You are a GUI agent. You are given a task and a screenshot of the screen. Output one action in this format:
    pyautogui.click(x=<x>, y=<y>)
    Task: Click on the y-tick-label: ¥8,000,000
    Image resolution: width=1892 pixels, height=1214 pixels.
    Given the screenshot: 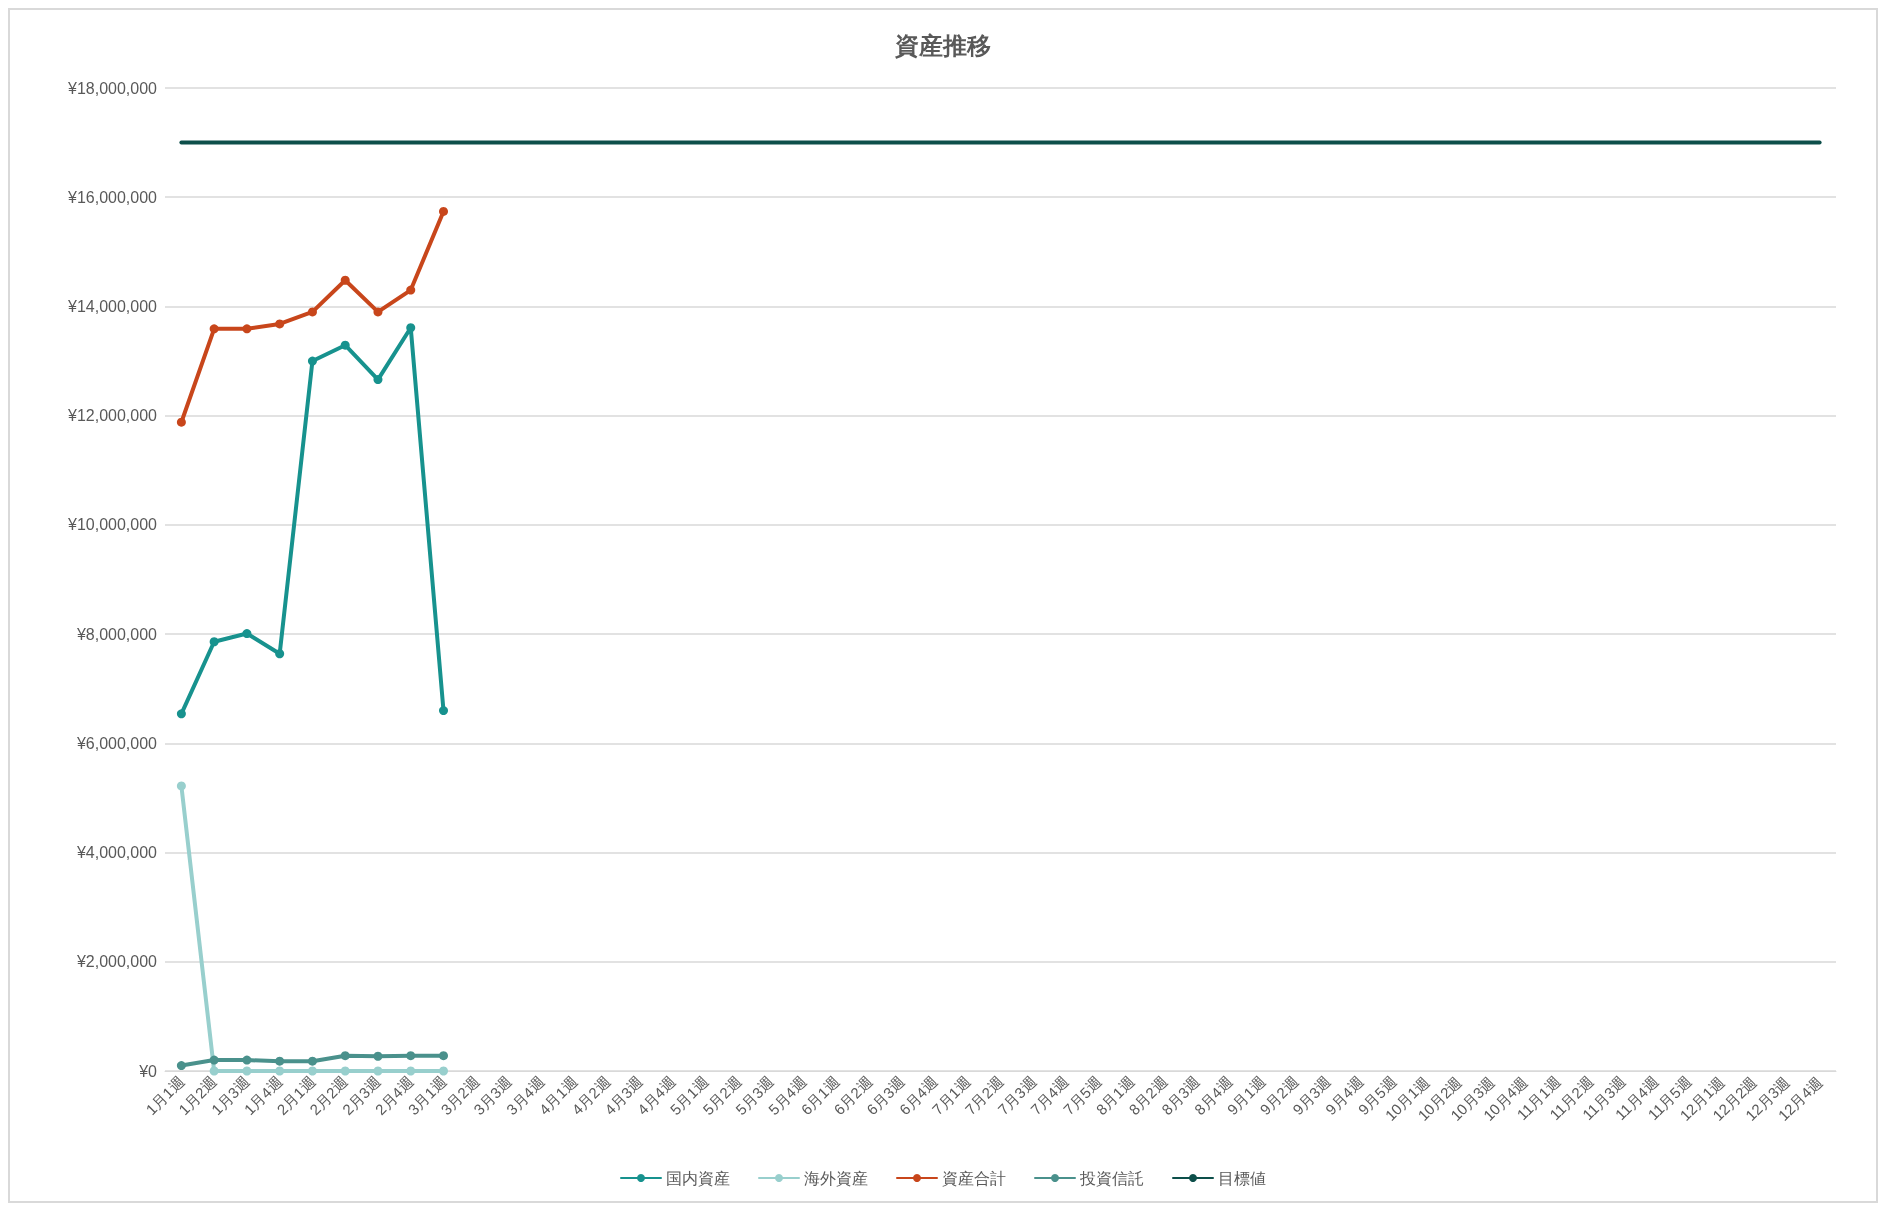 What is the action you would take?
    pyautogui.click(x=116, y=634)
    